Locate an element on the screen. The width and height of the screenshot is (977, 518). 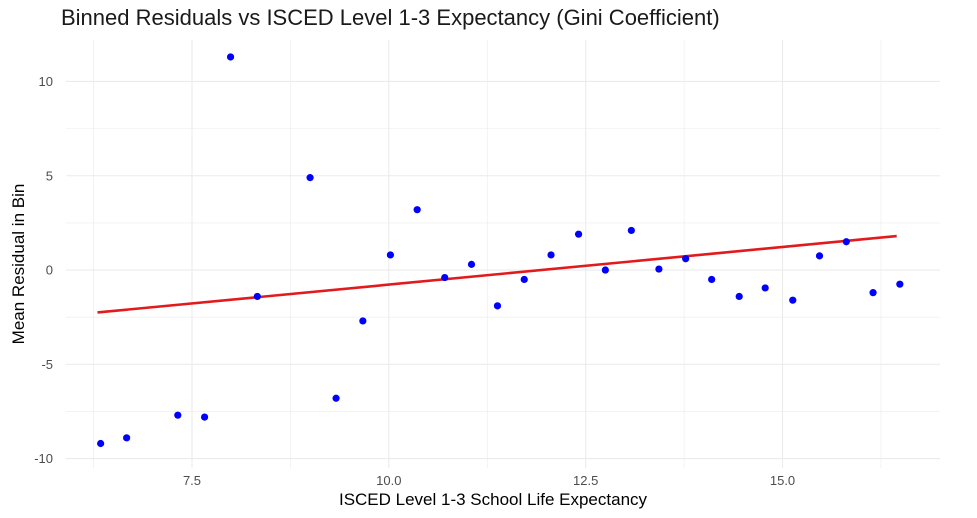
trend-line-layer is located at coordinates (497, 274).